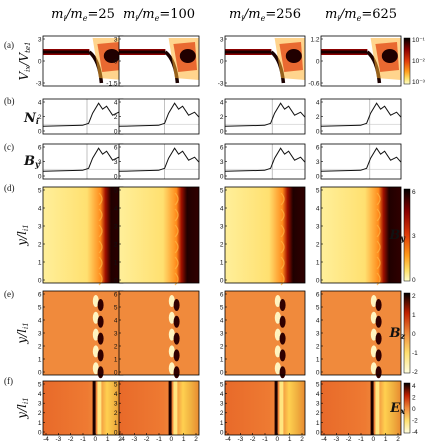  I want to click on e-yticks-1-ticklabel: 6, so click(40, 294).